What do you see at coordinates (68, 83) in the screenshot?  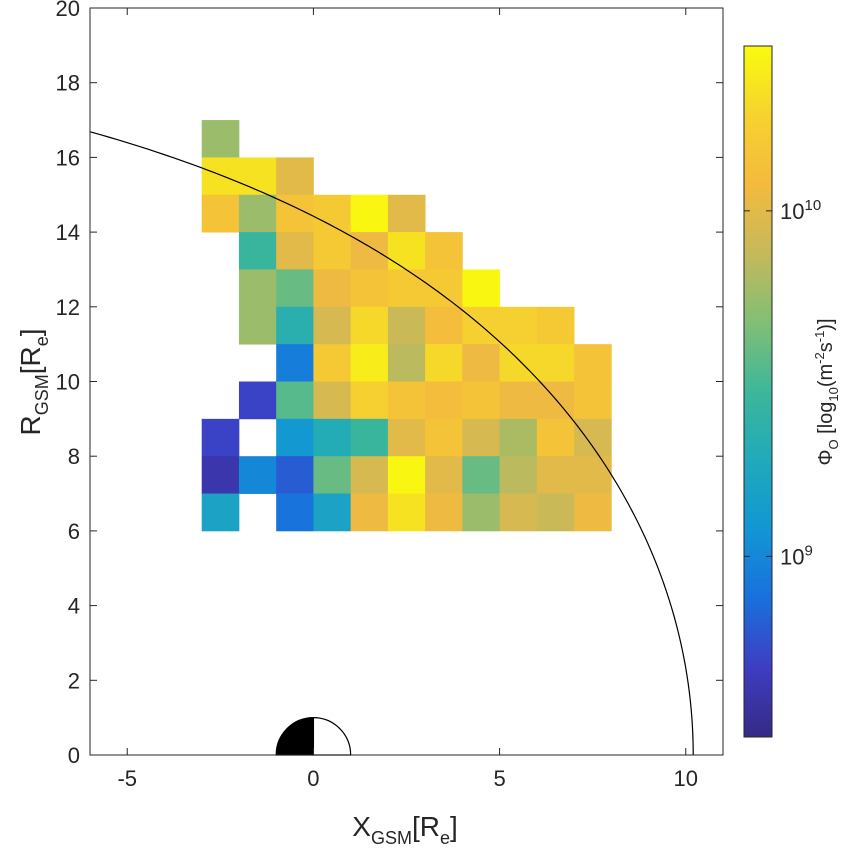 I see `y-tick-label: 18` at bounding box center [68, 83].